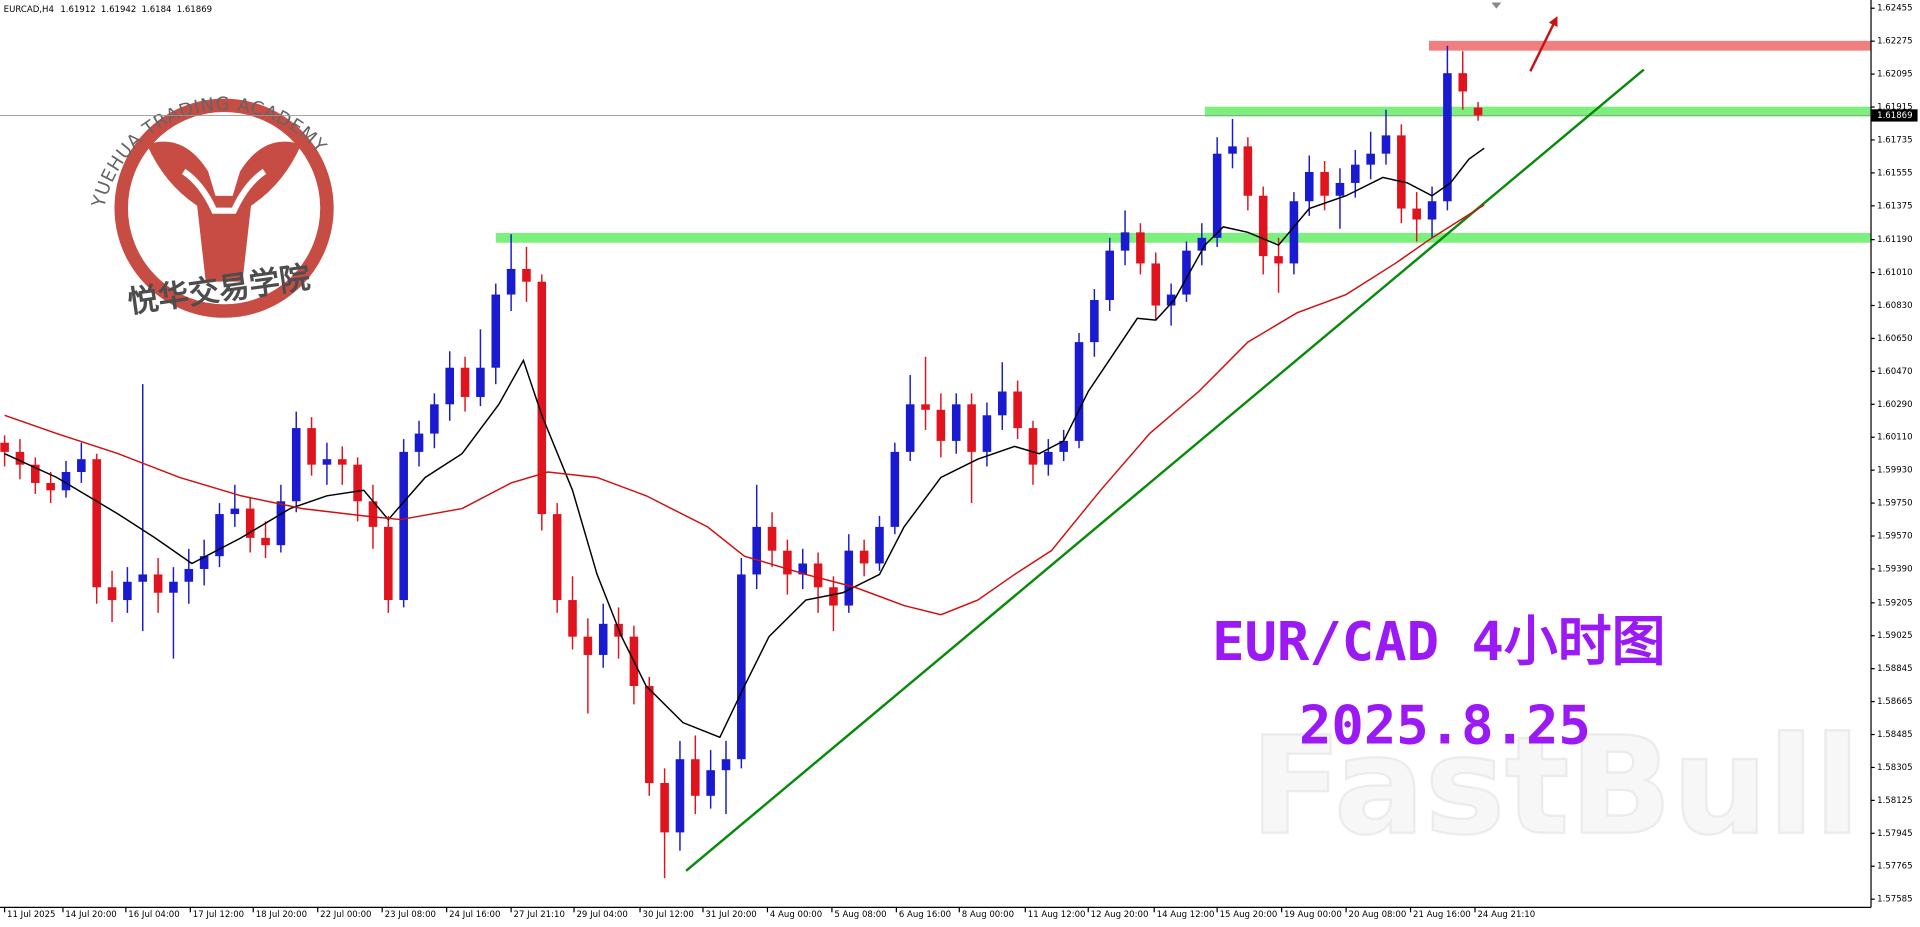 This screenshot has width=1920, height=927. I want to click on x-tick-label: 27 Jul 21:10, so click(539, 915).